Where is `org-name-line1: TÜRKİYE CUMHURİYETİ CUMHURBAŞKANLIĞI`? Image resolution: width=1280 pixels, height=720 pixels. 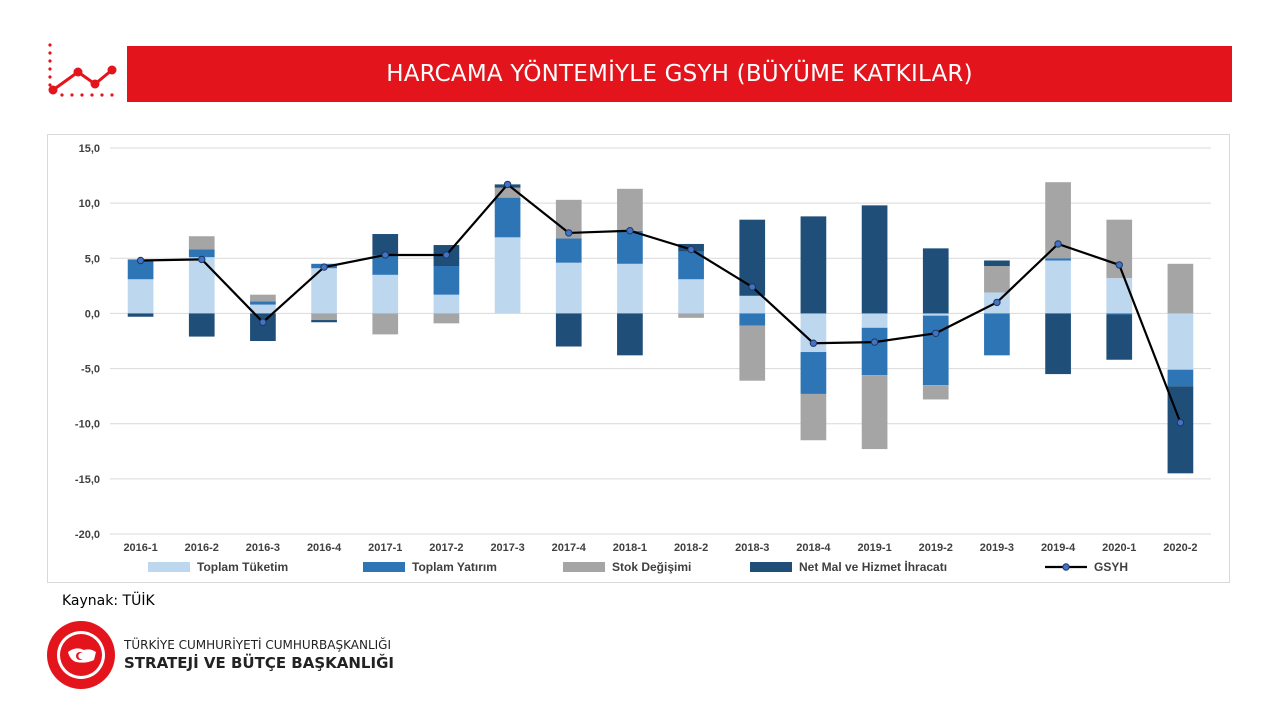 org-name-line1: TÜRKİYE CUMHURİYETİ CUMHURBAŞKANLIĞI is located at coordinates (258, 645).